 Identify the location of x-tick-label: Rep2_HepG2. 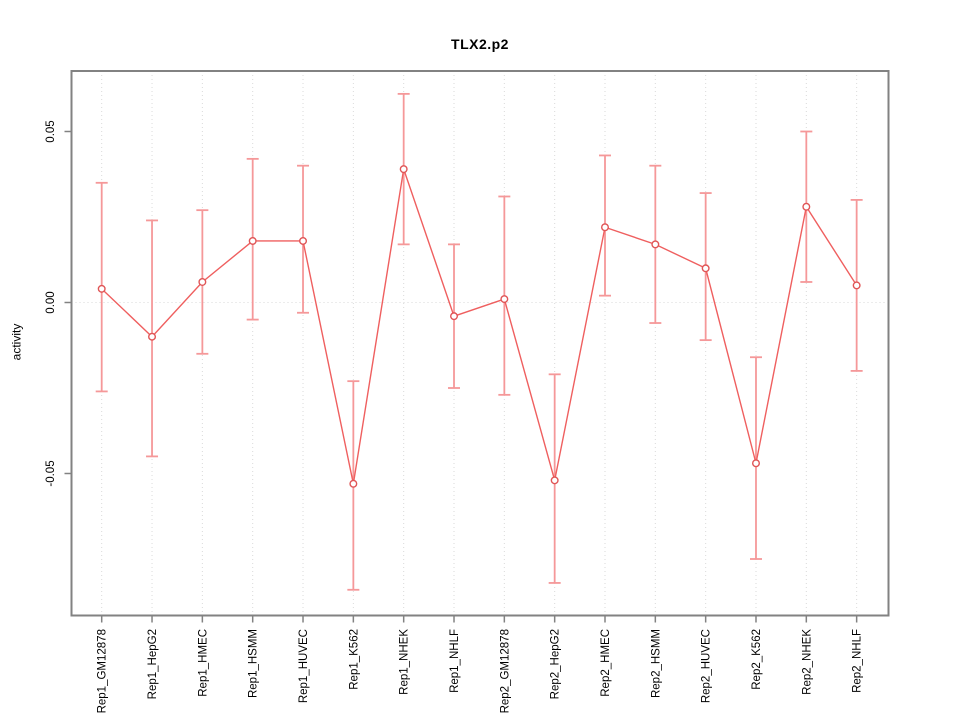
(556, 664).